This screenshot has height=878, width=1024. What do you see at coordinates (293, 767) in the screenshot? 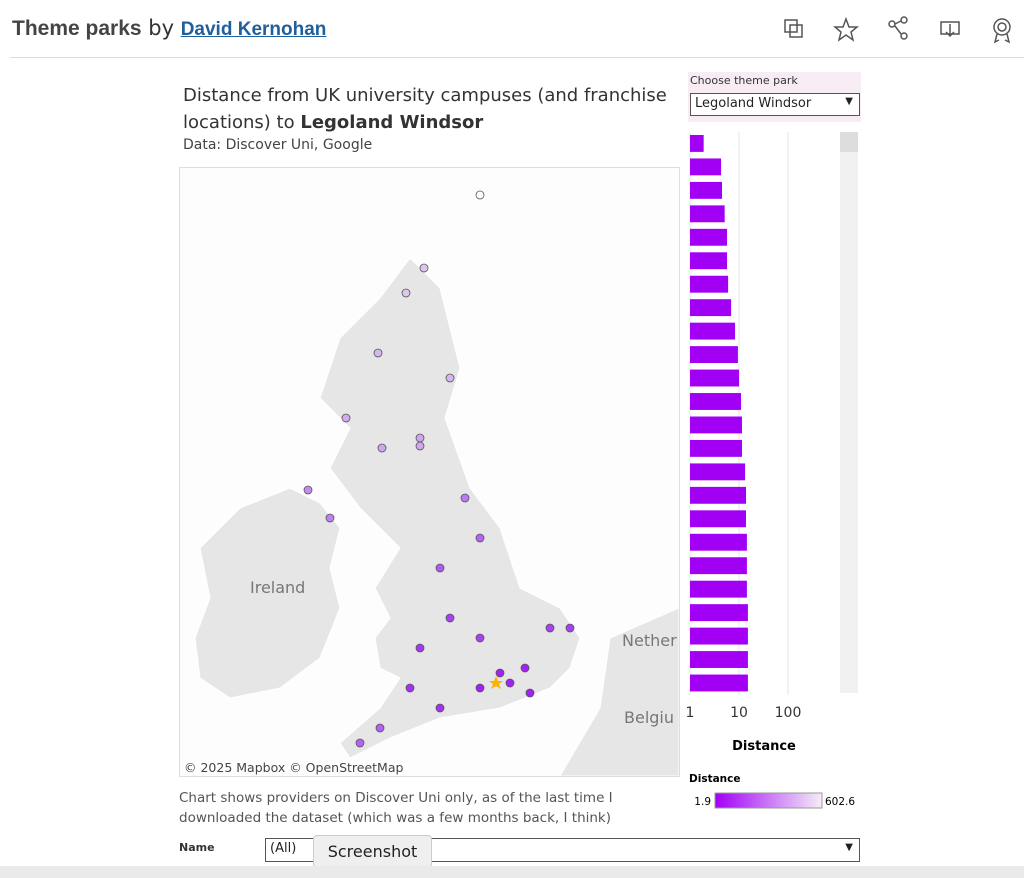
I see `attribution: © 2025 Mapbox © OpenStreetMap` at bounding box center [293, 767].